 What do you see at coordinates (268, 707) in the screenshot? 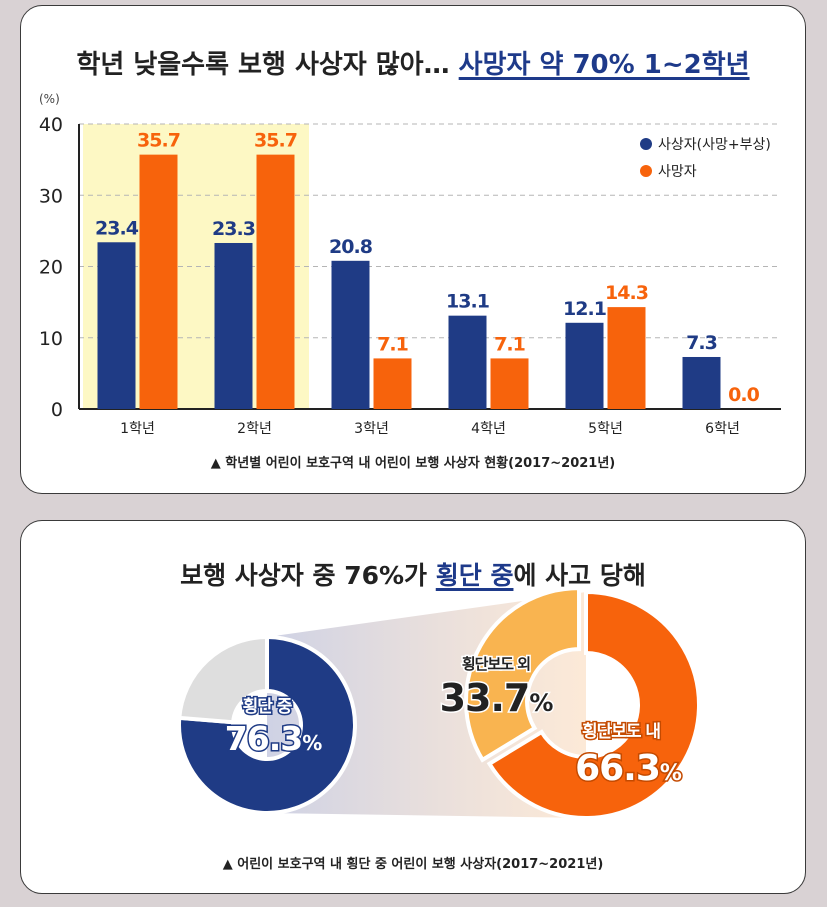
I see `left-donut-label: 횡단 중` at bounding box center [268, 707].